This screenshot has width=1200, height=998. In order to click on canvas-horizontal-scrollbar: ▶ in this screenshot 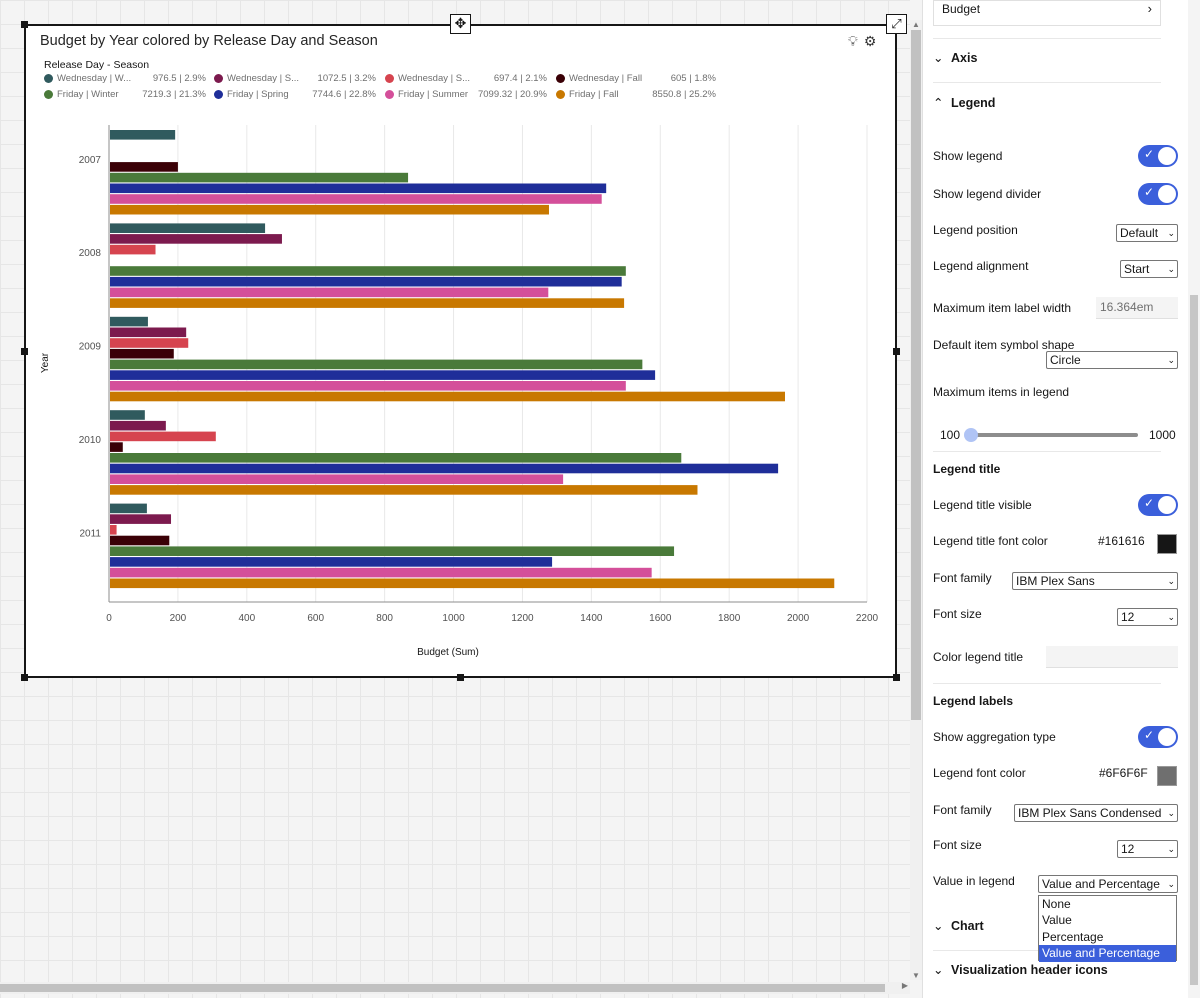, I will do `click(455, 987)`.